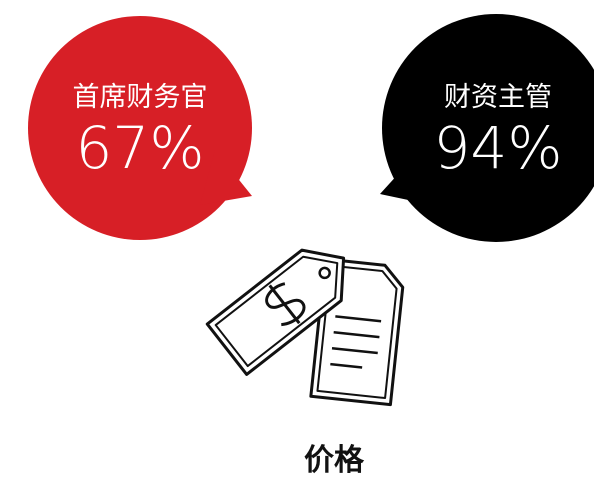 The width and height of the screenshot is (594, 482). What do you see at coordinates (305, 327) in the screenshot?
I see `price-icon` at bounding box center [305, 327].